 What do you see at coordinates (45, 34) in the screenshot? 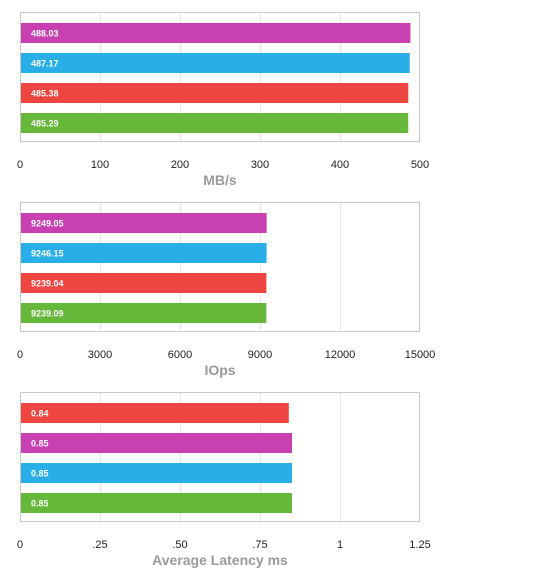
I see `bar-value-label: 488.03` at bounding box center [45, 34].